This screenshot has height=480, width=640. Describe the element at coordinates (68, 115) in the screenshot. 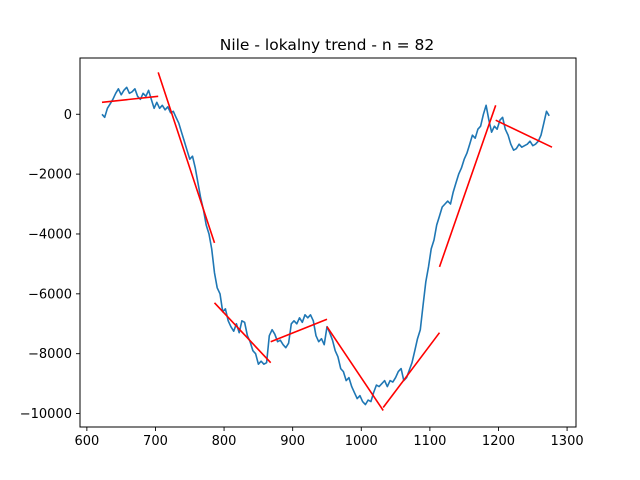

I see `y-tick-label: 0` at that location.